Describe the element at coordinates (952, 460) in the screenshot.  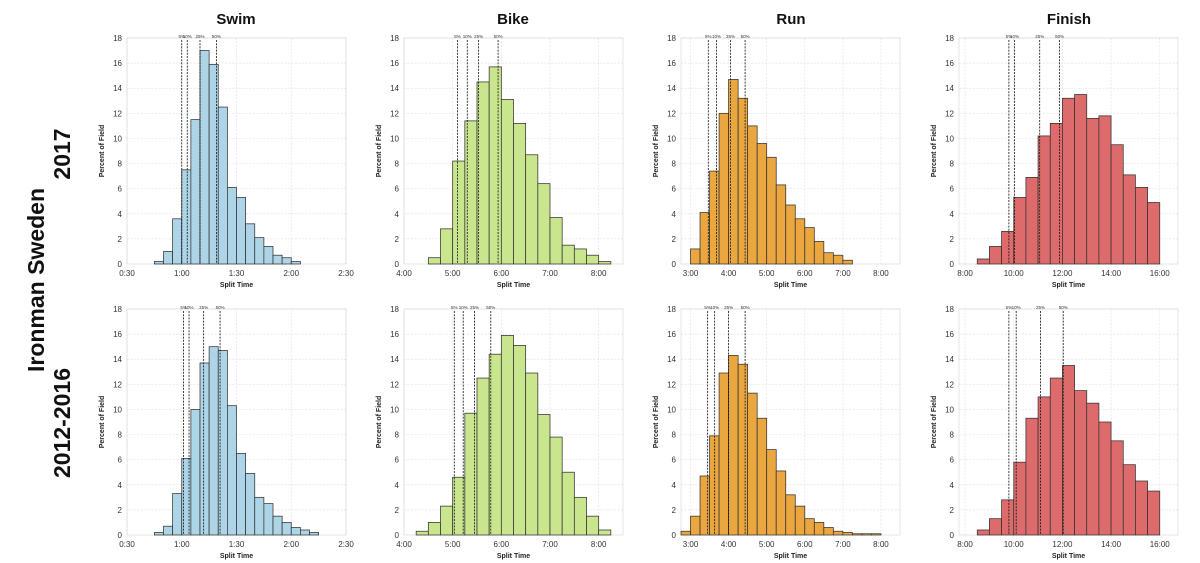
I see `y-tick-label: 6` at that location.